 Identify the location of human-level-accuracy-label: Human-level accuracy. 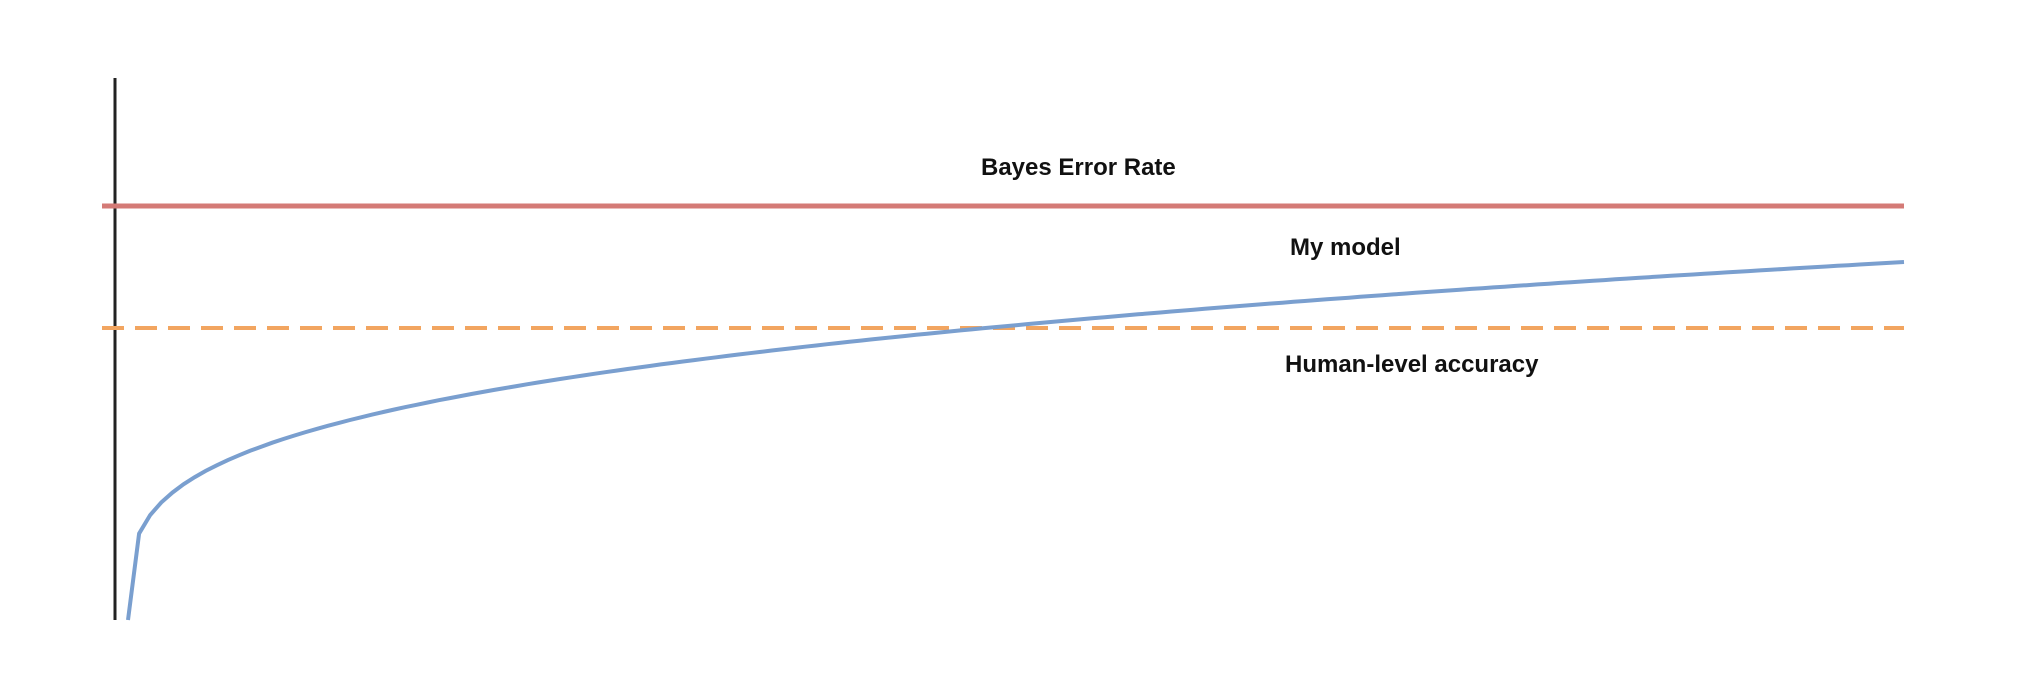
(1412, 364).